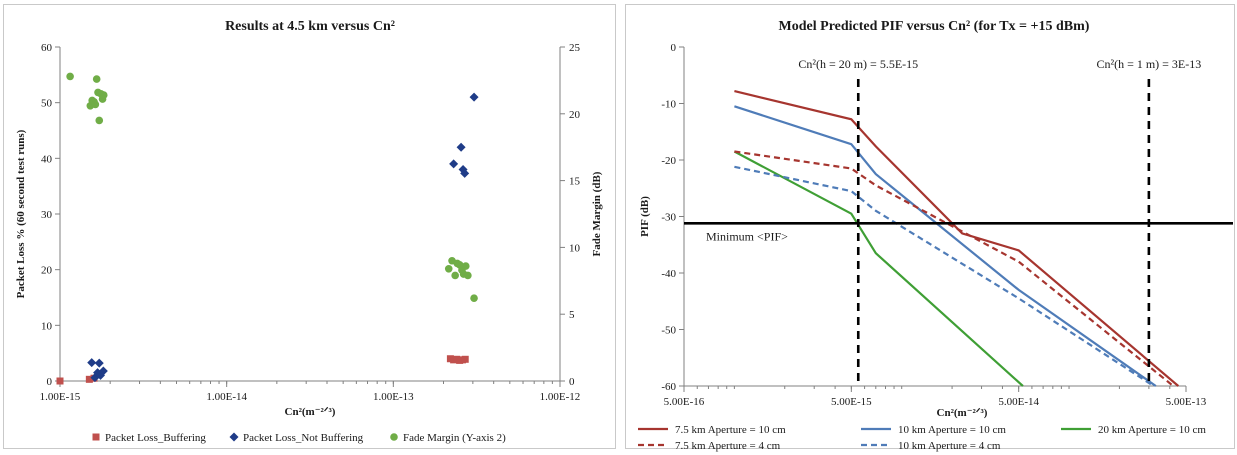 The image size is (1237, 455). What do you see at coordinates (393, 397) in the screenshot?
I see `x-tick-label: 1.00E-13` at bounding box center [393, 397].